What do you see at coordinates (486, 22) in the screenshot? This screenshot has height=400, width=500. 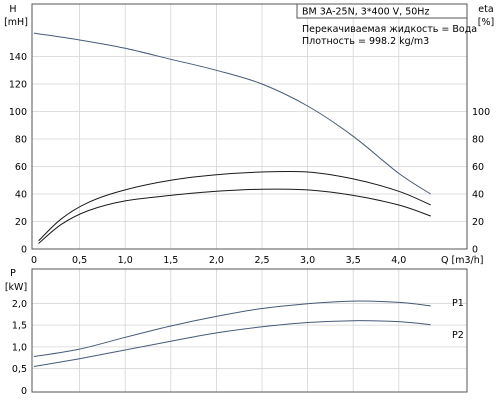 I see `eta-axis-unit: [%]` at bounding box center [486, 22].